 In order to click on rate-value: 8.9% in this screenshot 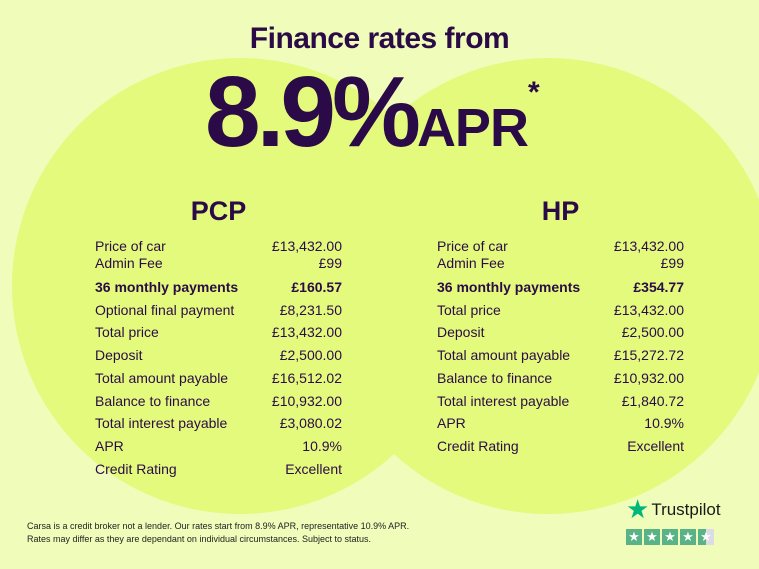, I will do `click(313, 112)`.